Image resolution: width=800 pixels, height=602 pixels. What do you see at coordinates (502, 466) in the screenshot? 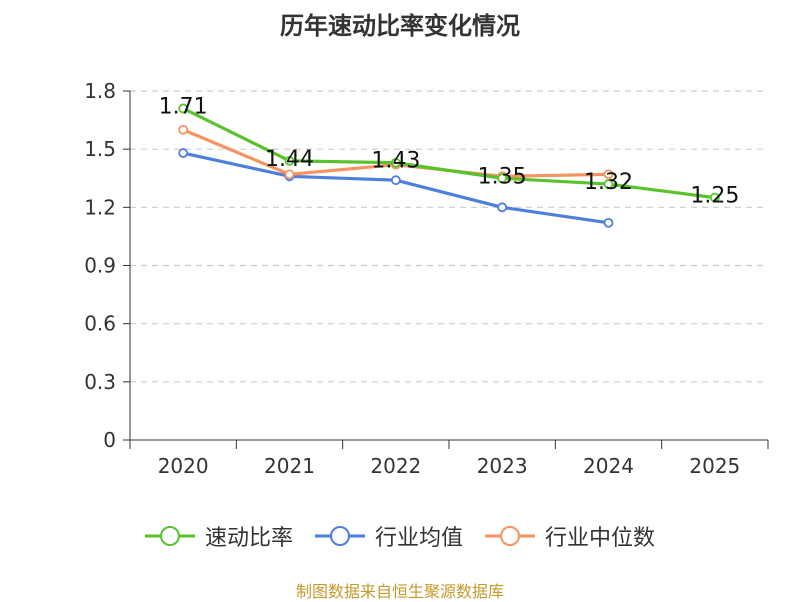
I see `x-tick-label: 2023` at bounding box center [502, 466].